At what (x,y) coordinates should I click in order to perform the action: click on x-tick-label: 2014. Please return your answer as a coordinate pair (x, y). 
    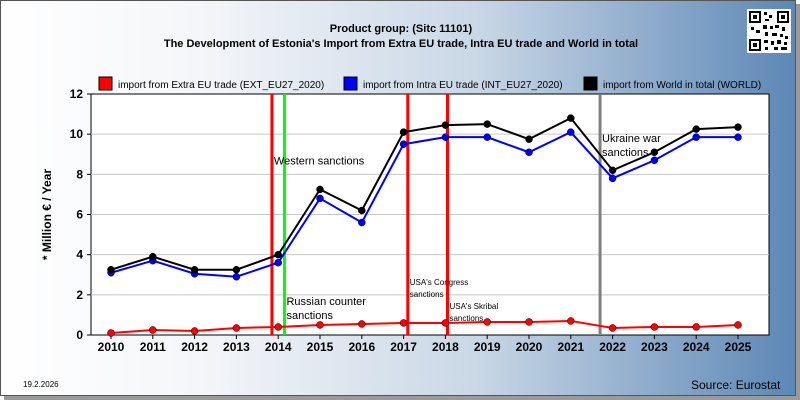
    Looking at the image, I should click on (278, 347).